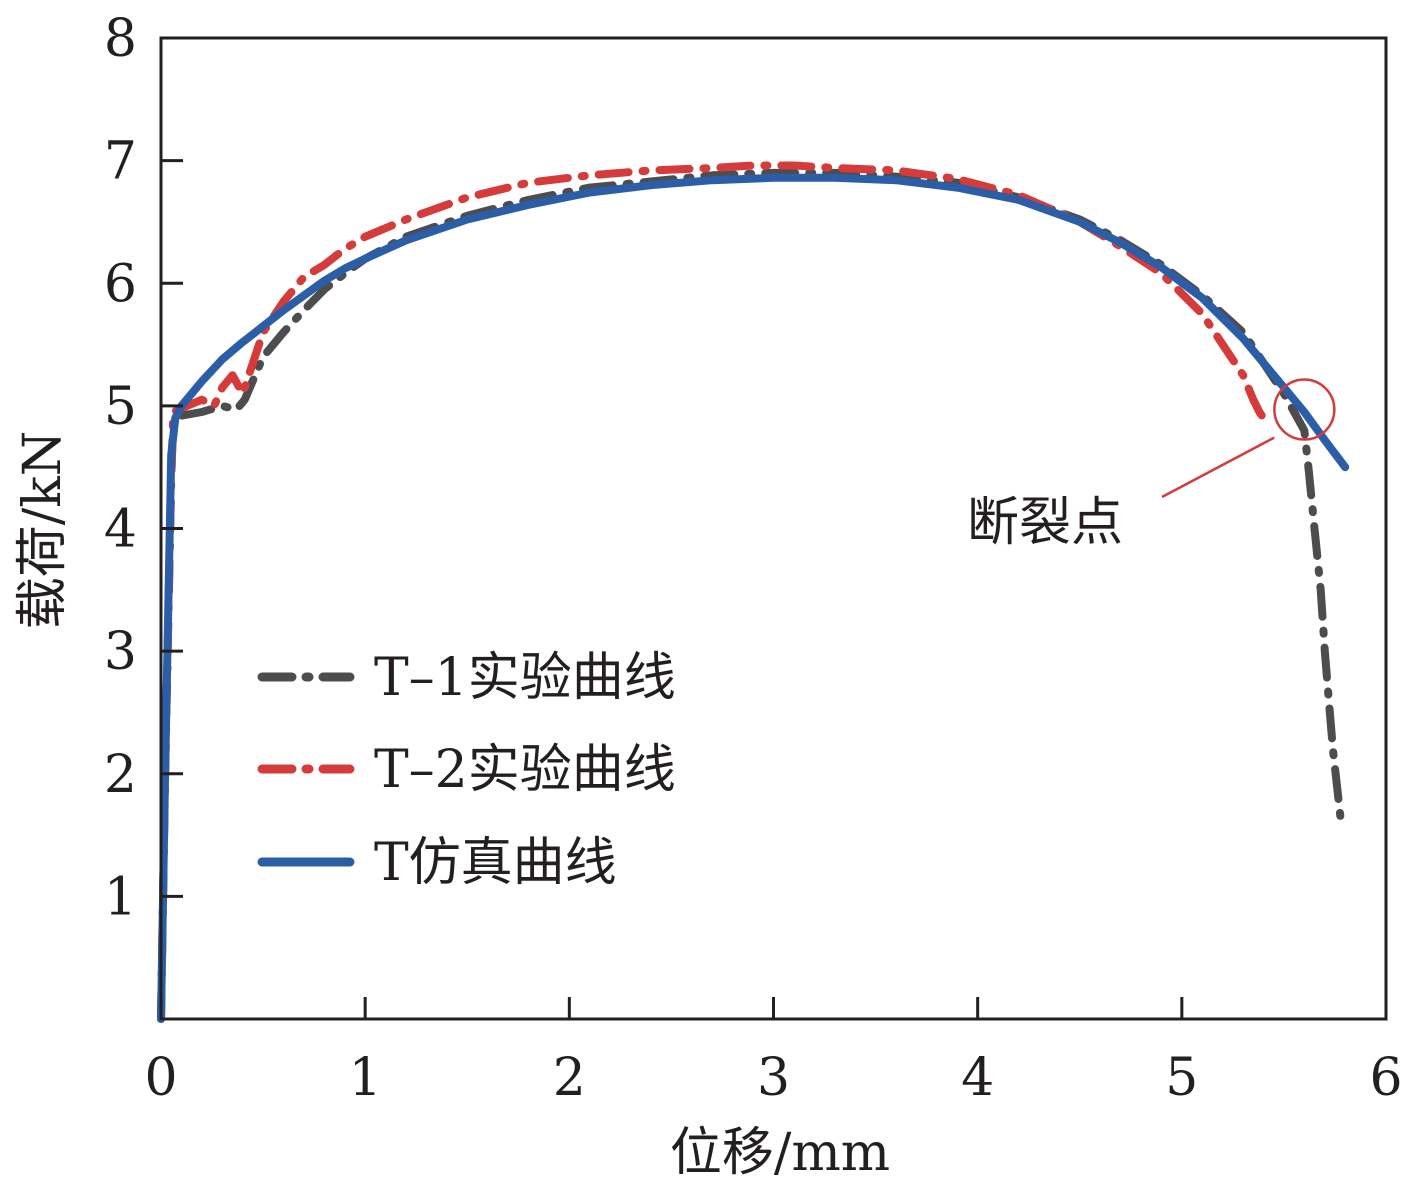 The image size is (1408, 1196). I want to click on y-tick-label: 8, so click(120, 39).